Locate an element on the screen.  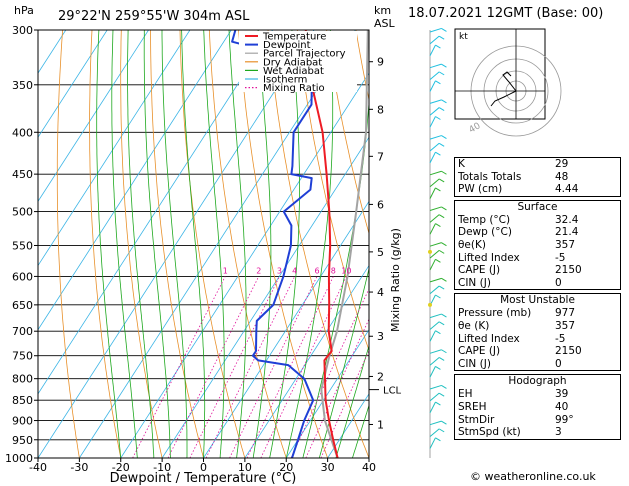
mixing-ratio-label: 8 is located at coordinates (333, 270).